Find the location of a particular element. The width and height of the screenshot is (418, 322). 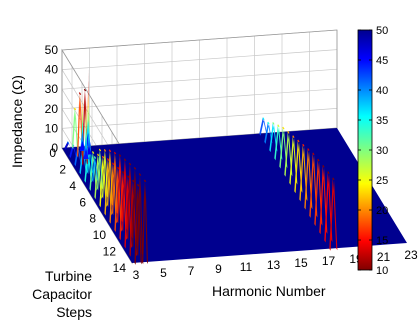

y-tick-label: 4 is located at coordinates (72, 186).